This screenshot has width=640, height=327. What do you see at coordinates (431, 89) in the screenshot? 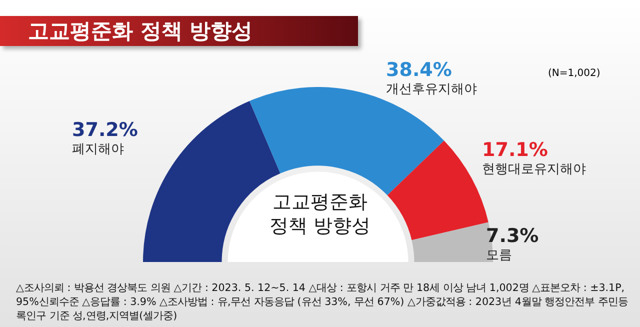
I see `slice-label: 개선후유지해야` at bounding box center [431, 89].